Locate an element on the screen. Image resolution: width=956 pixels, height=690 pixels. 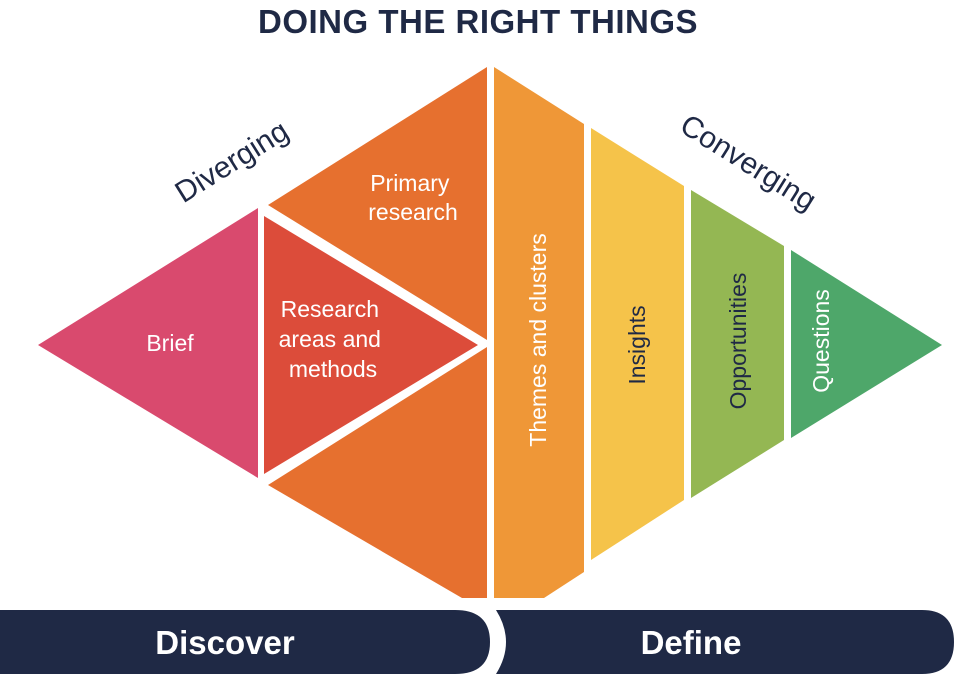
opportunities-label: Opportunities is located at coordinates (738, 341).